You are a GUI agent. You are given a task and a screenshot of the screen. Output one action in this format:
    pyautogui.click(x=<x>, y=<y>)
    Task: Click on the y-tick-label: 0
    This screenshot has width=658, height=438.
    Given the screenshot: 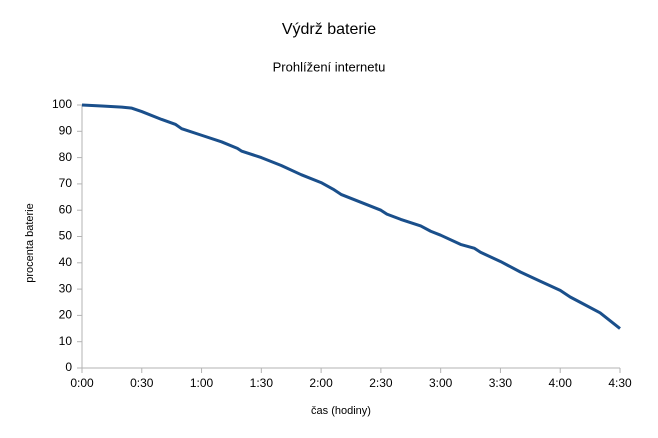 What is the action you would take?
    pyautogui.click(x=68, y=367)
    